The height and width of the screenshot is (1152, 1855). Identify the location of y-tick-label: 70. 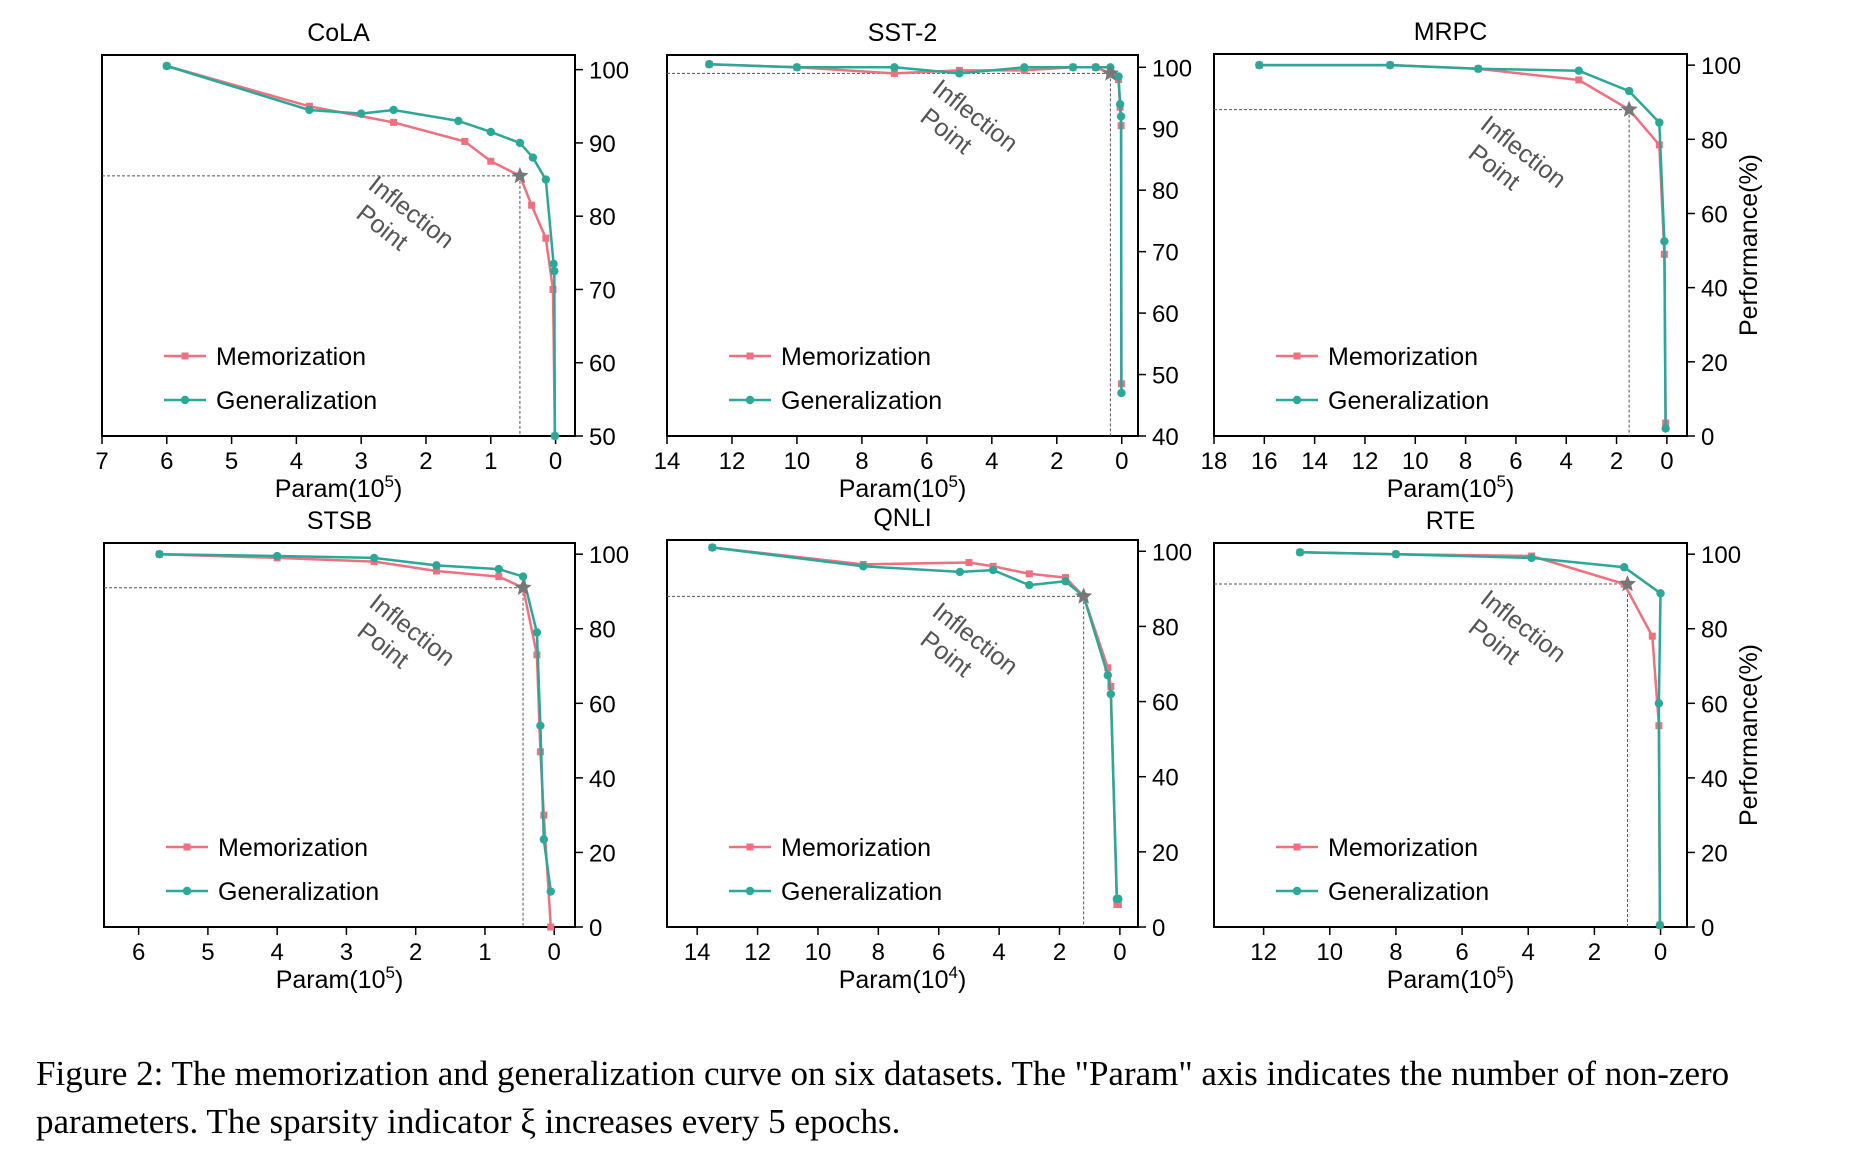
(602, 290).